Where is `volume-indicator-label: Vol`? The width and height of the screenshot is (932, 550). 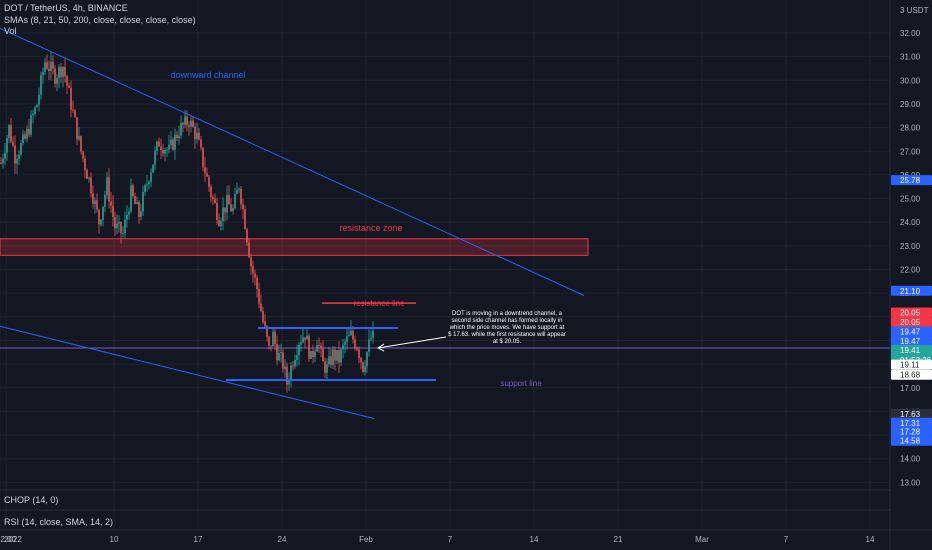
volume-indicator-label: Vol is located at coordinates (10, 31).